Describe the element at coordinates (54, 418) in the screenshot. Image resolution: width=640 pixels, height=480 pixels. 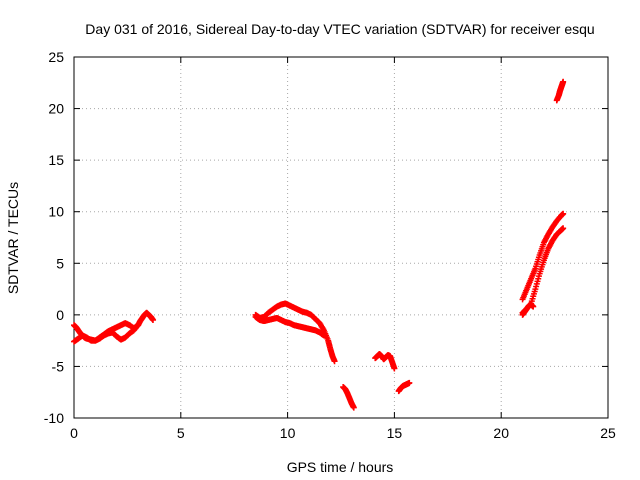
I see `y-tick-label: -10` at that location.